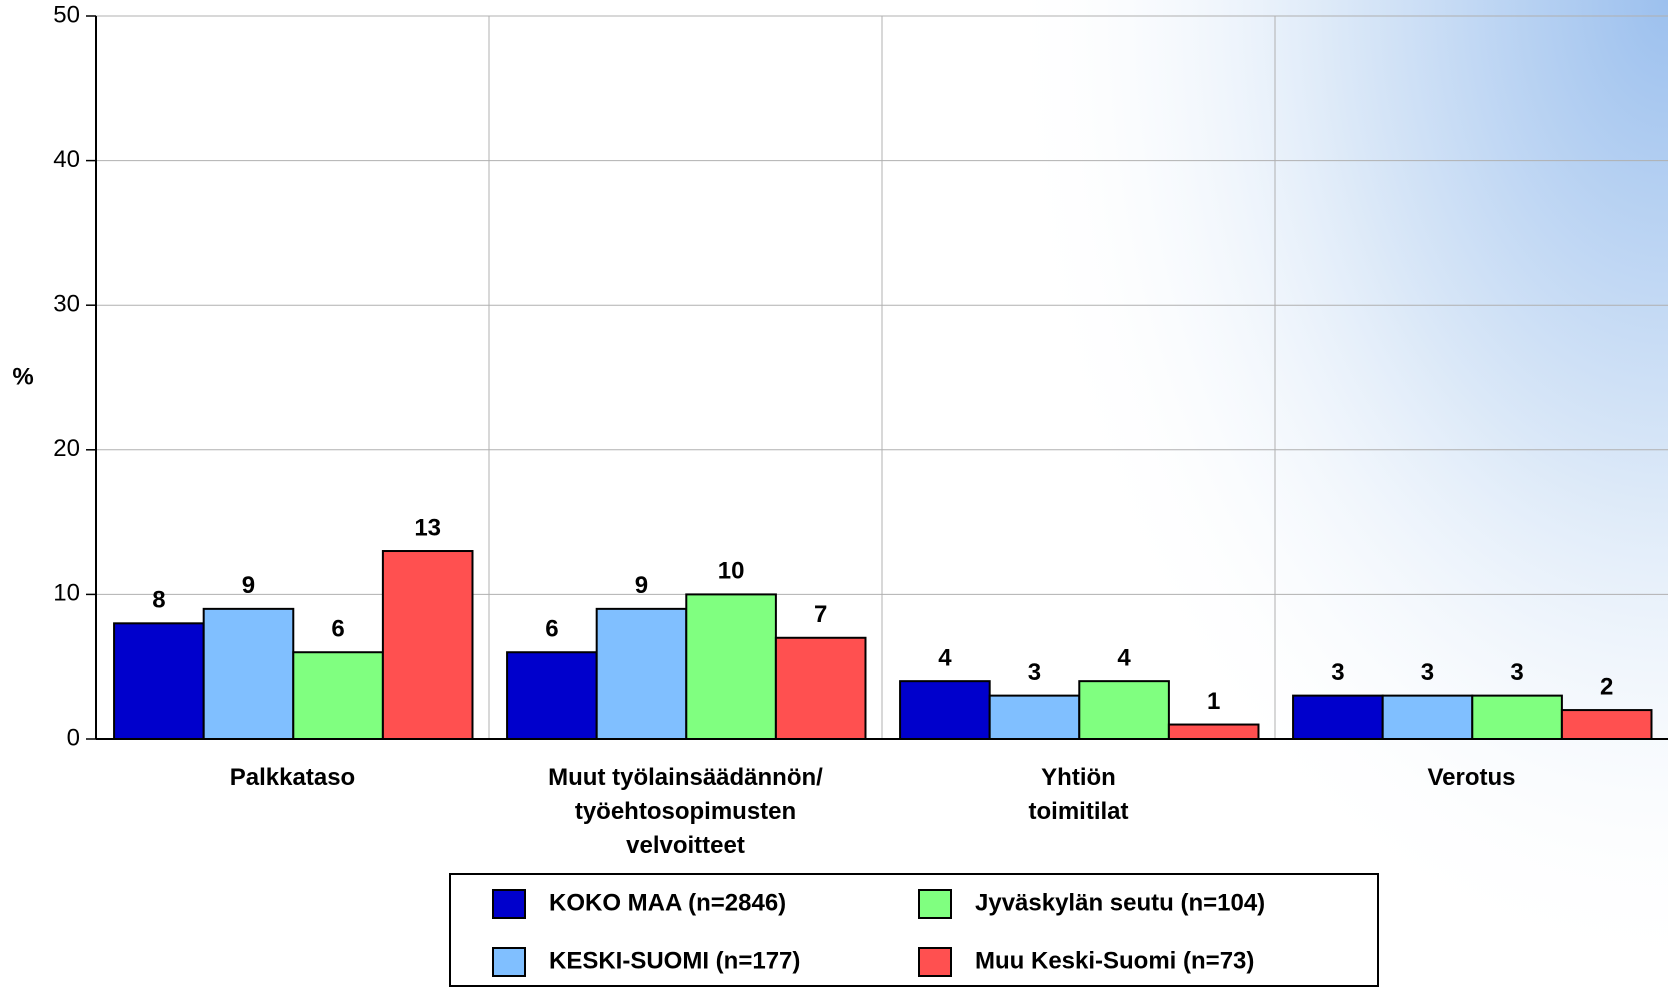 This screenshot has height=989, width=1668. Describe the element at coordinates (1114, 960) in the screenshot. I see `legend-label: Muu Keski-Suomi (n=73)` at that location.